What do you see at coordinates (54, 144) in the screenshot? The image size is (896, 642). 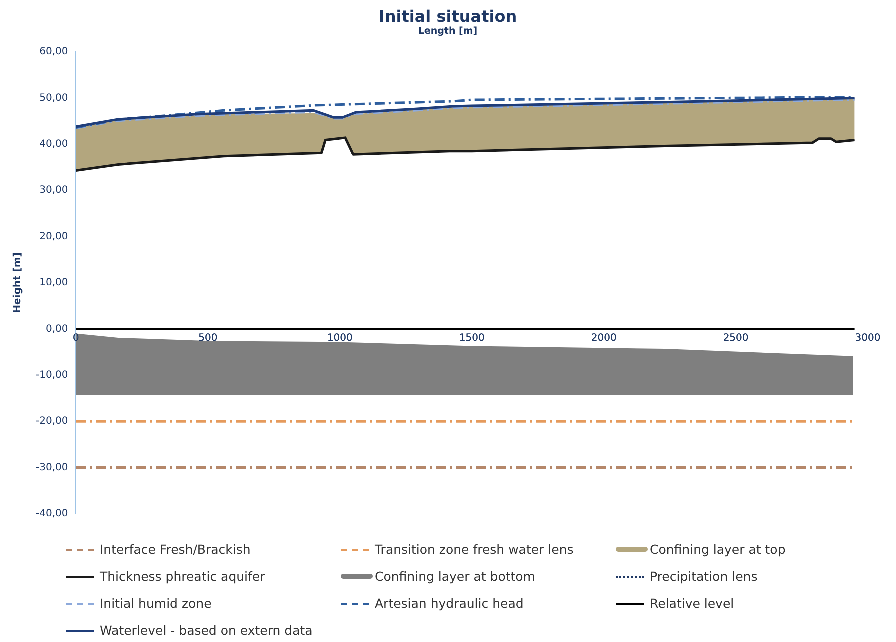 I see `y-tick-label: 40,00` at bounding box center [54, 144].